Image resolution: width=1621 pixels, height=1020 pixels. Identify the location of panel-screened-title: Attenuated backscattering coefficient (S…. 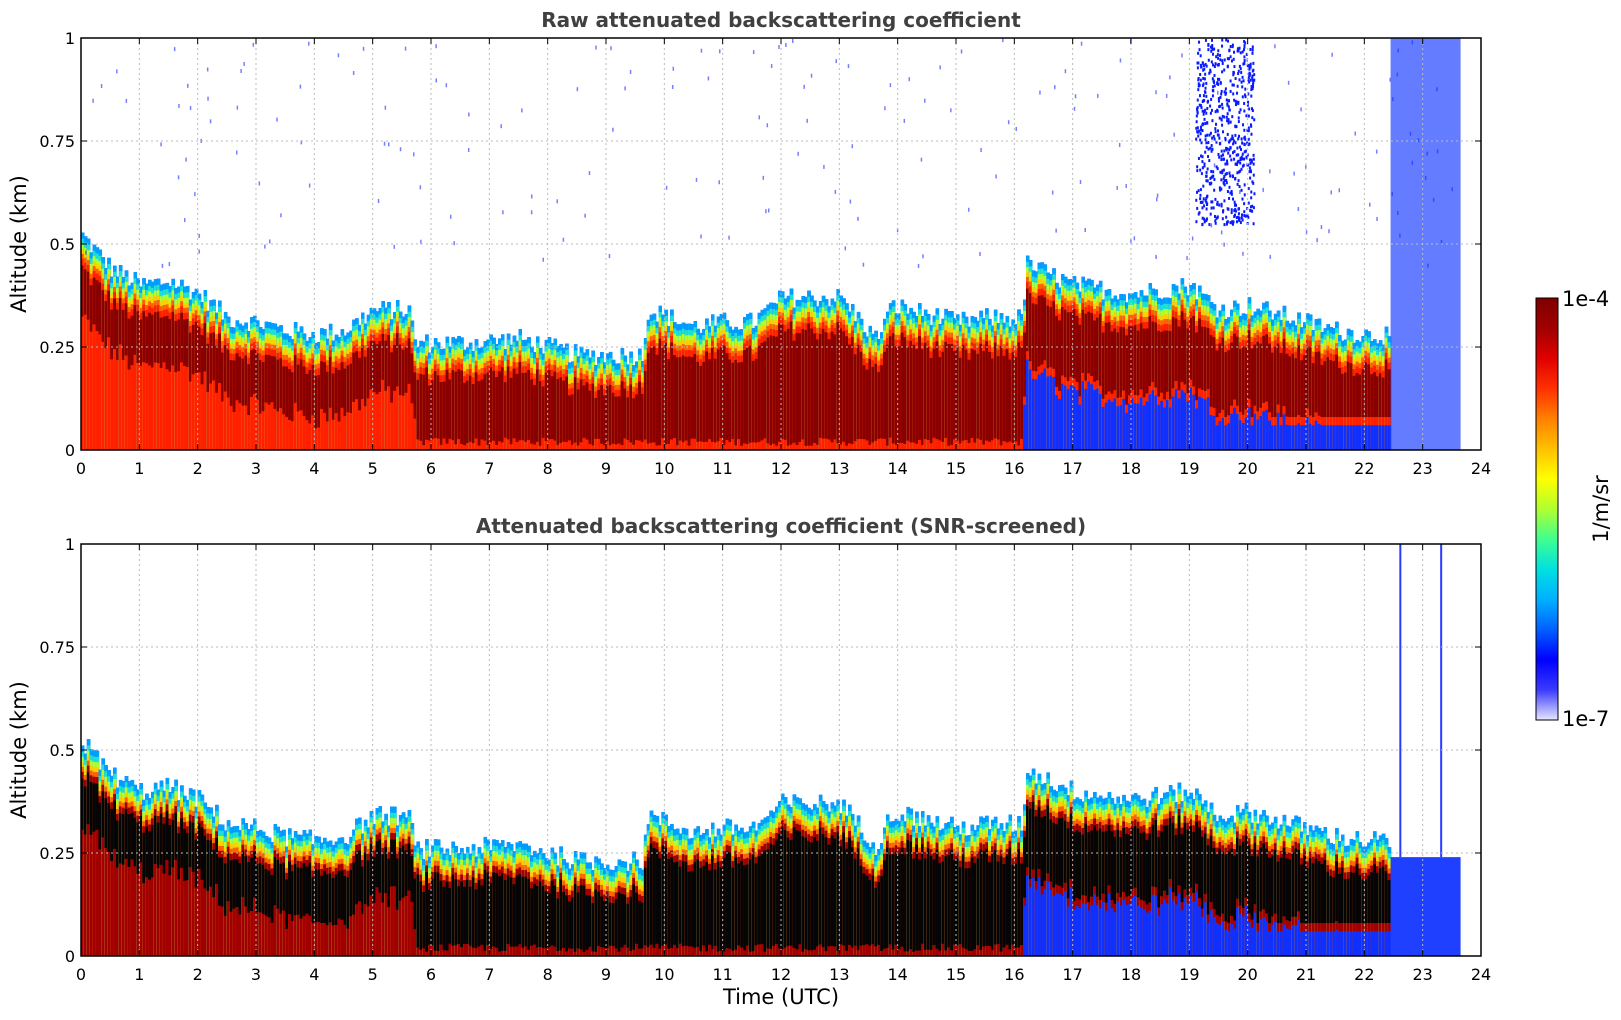
(781, 526).